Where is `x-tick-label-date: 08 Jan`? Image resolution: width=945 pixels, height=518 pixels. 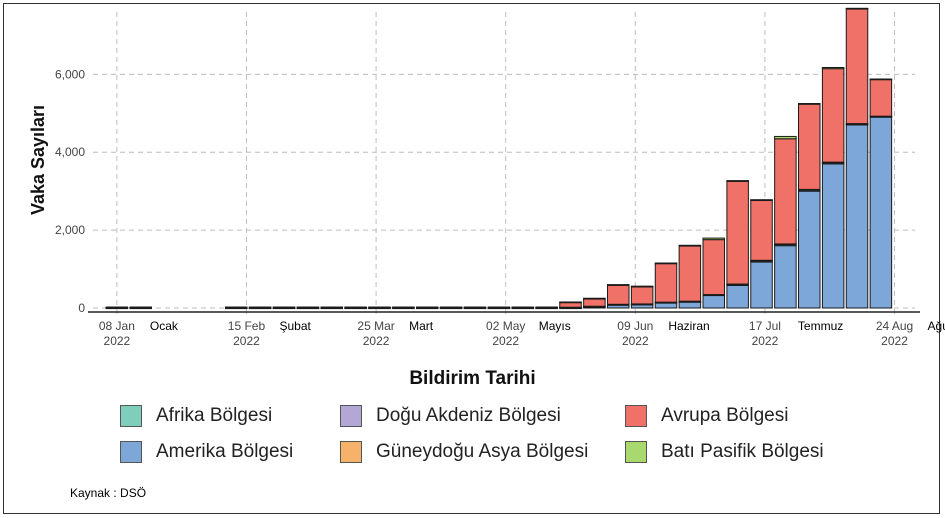
x-tick-label-date: 08 Jan is located at coordinates (117, 326).